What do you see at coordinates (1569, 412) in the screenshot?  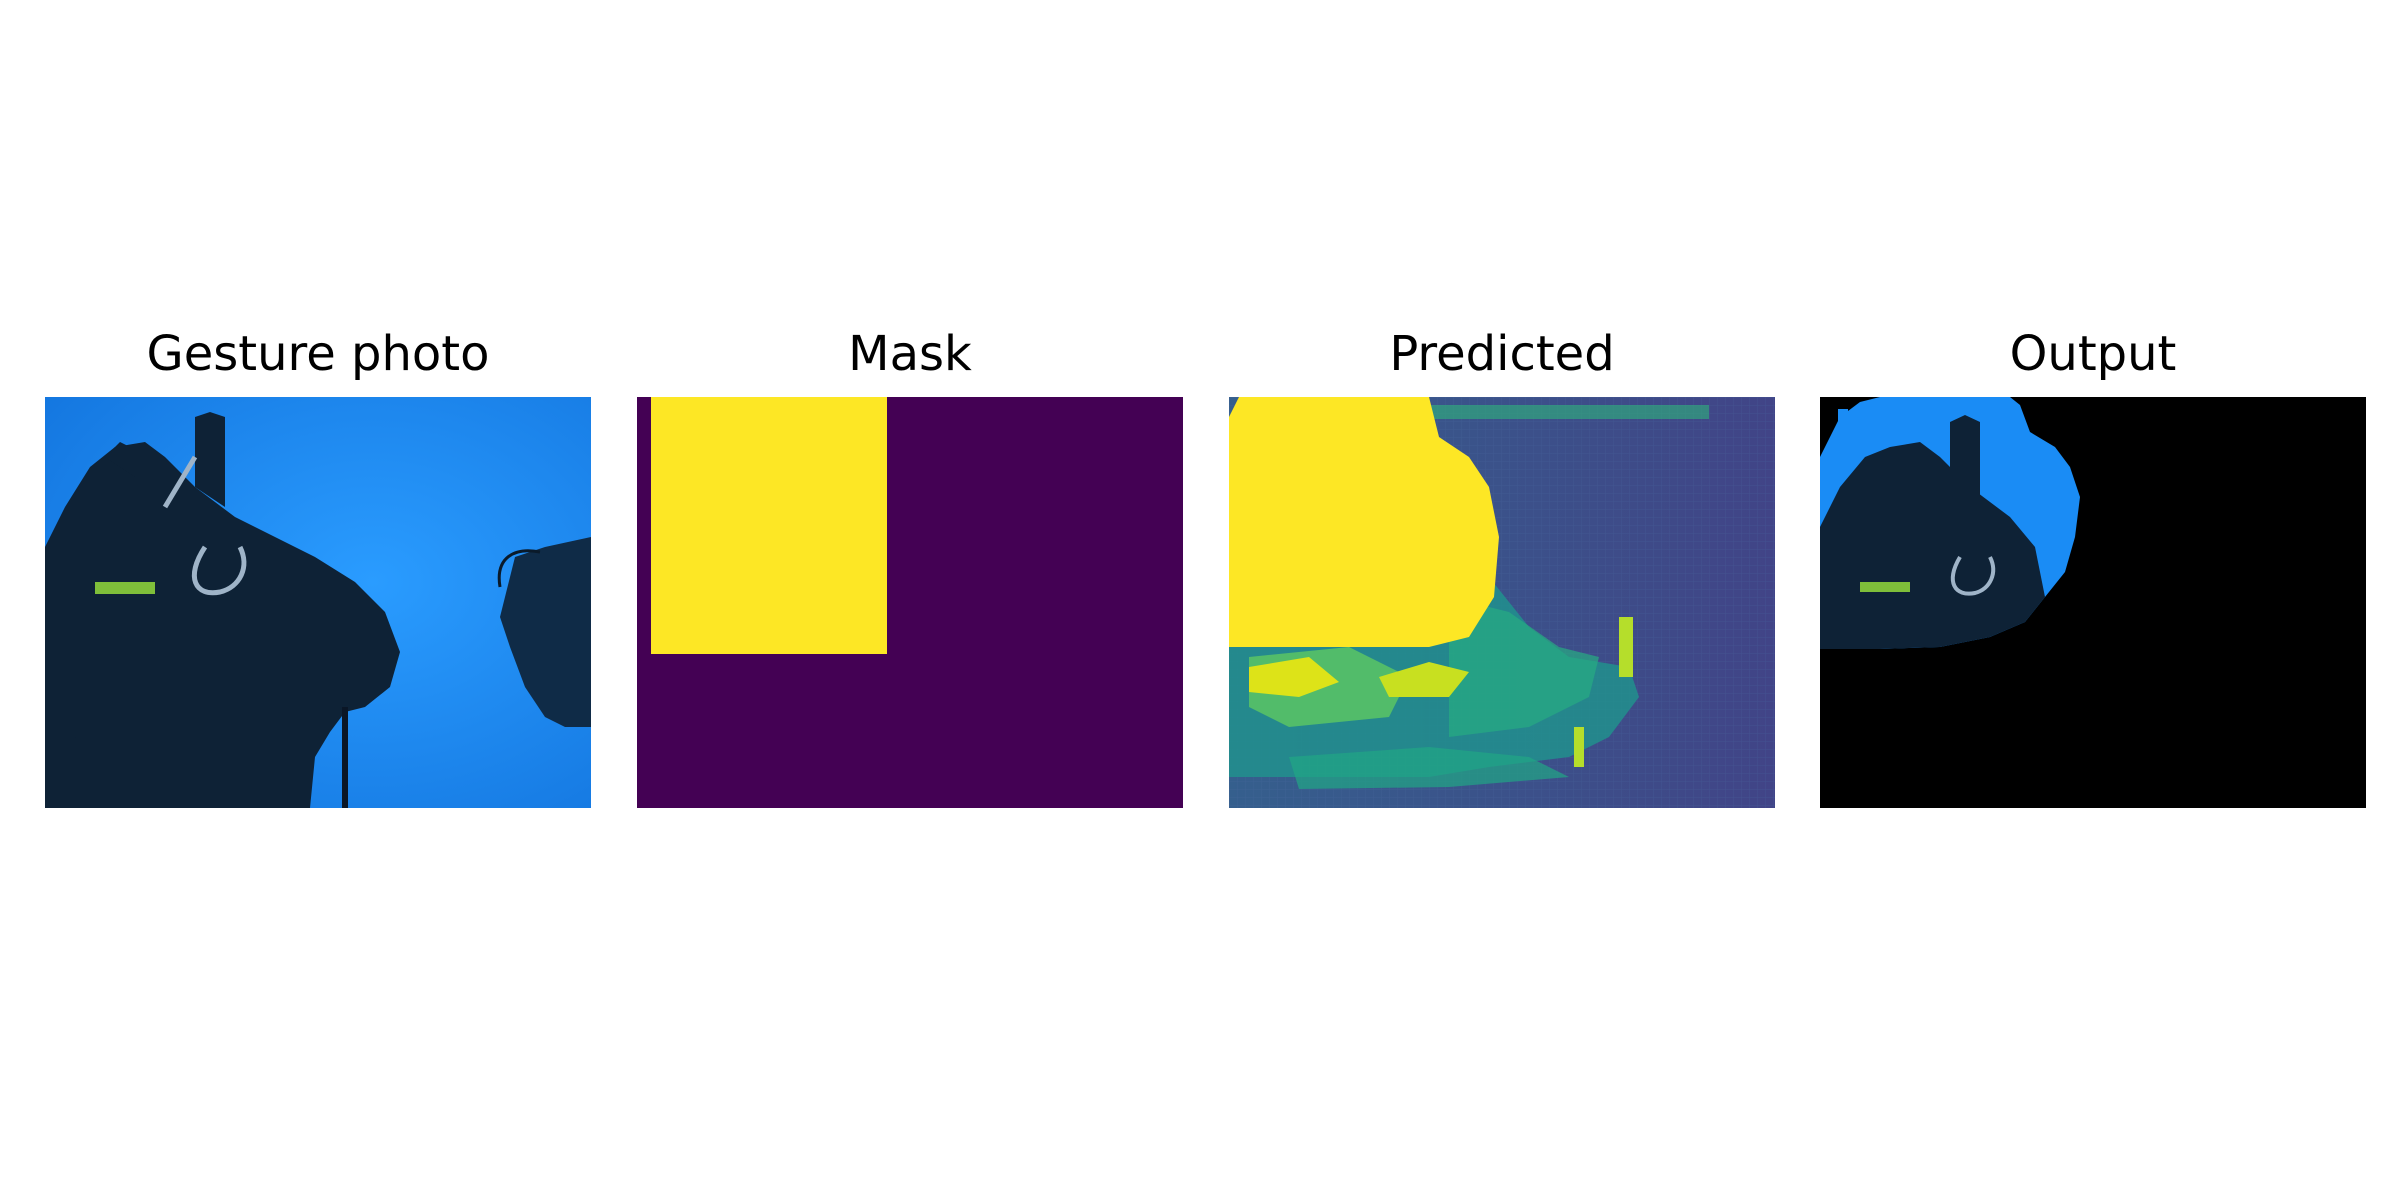 I see `top-band` at bounding box center [1569, 412].